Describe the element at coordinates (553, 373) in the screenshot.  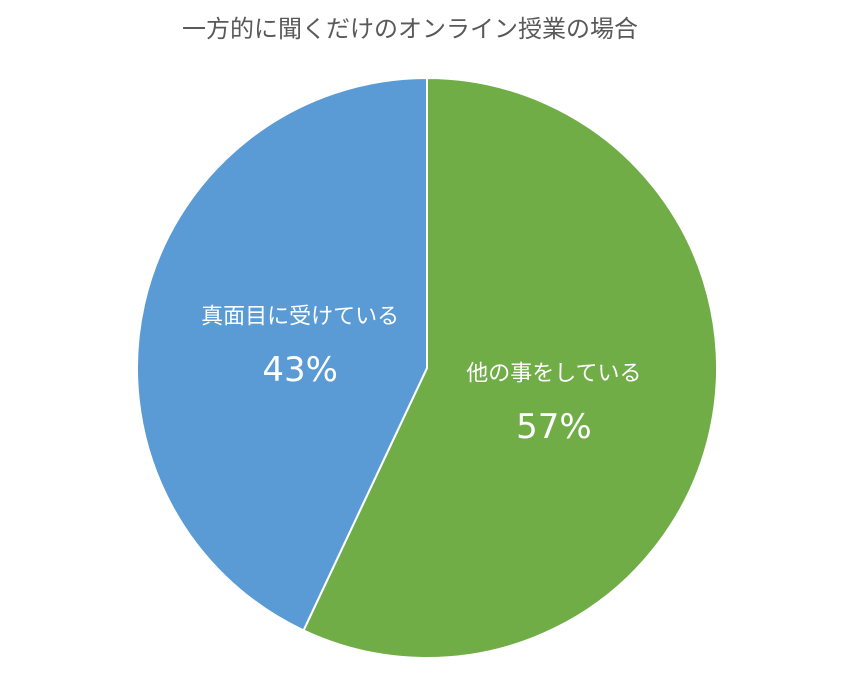
I see `slice-label: 他の事をしている` at that location.